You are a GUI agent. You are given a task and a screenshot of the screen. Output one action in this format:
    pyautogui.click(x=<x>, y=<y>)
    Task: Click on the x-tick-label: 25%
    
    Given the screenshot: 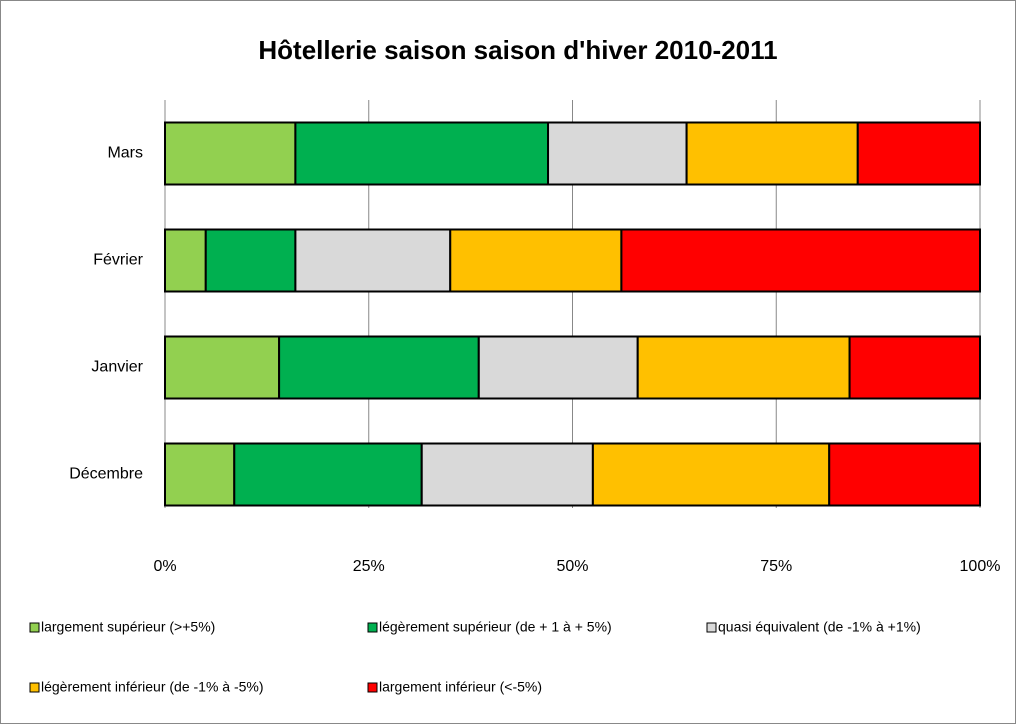 What is the action you would take?
    pyautogui.click(x=369, y=566)
    